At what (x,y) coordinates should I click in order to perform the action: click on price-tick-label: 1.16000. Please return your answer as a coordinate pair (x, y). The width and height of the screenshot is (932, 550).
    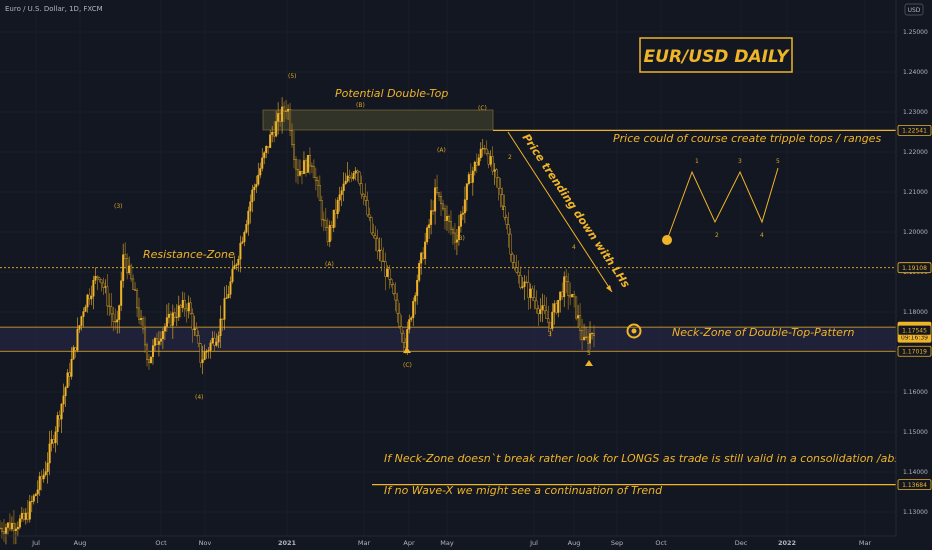
    Looking at the image, I should click on (915, 392).